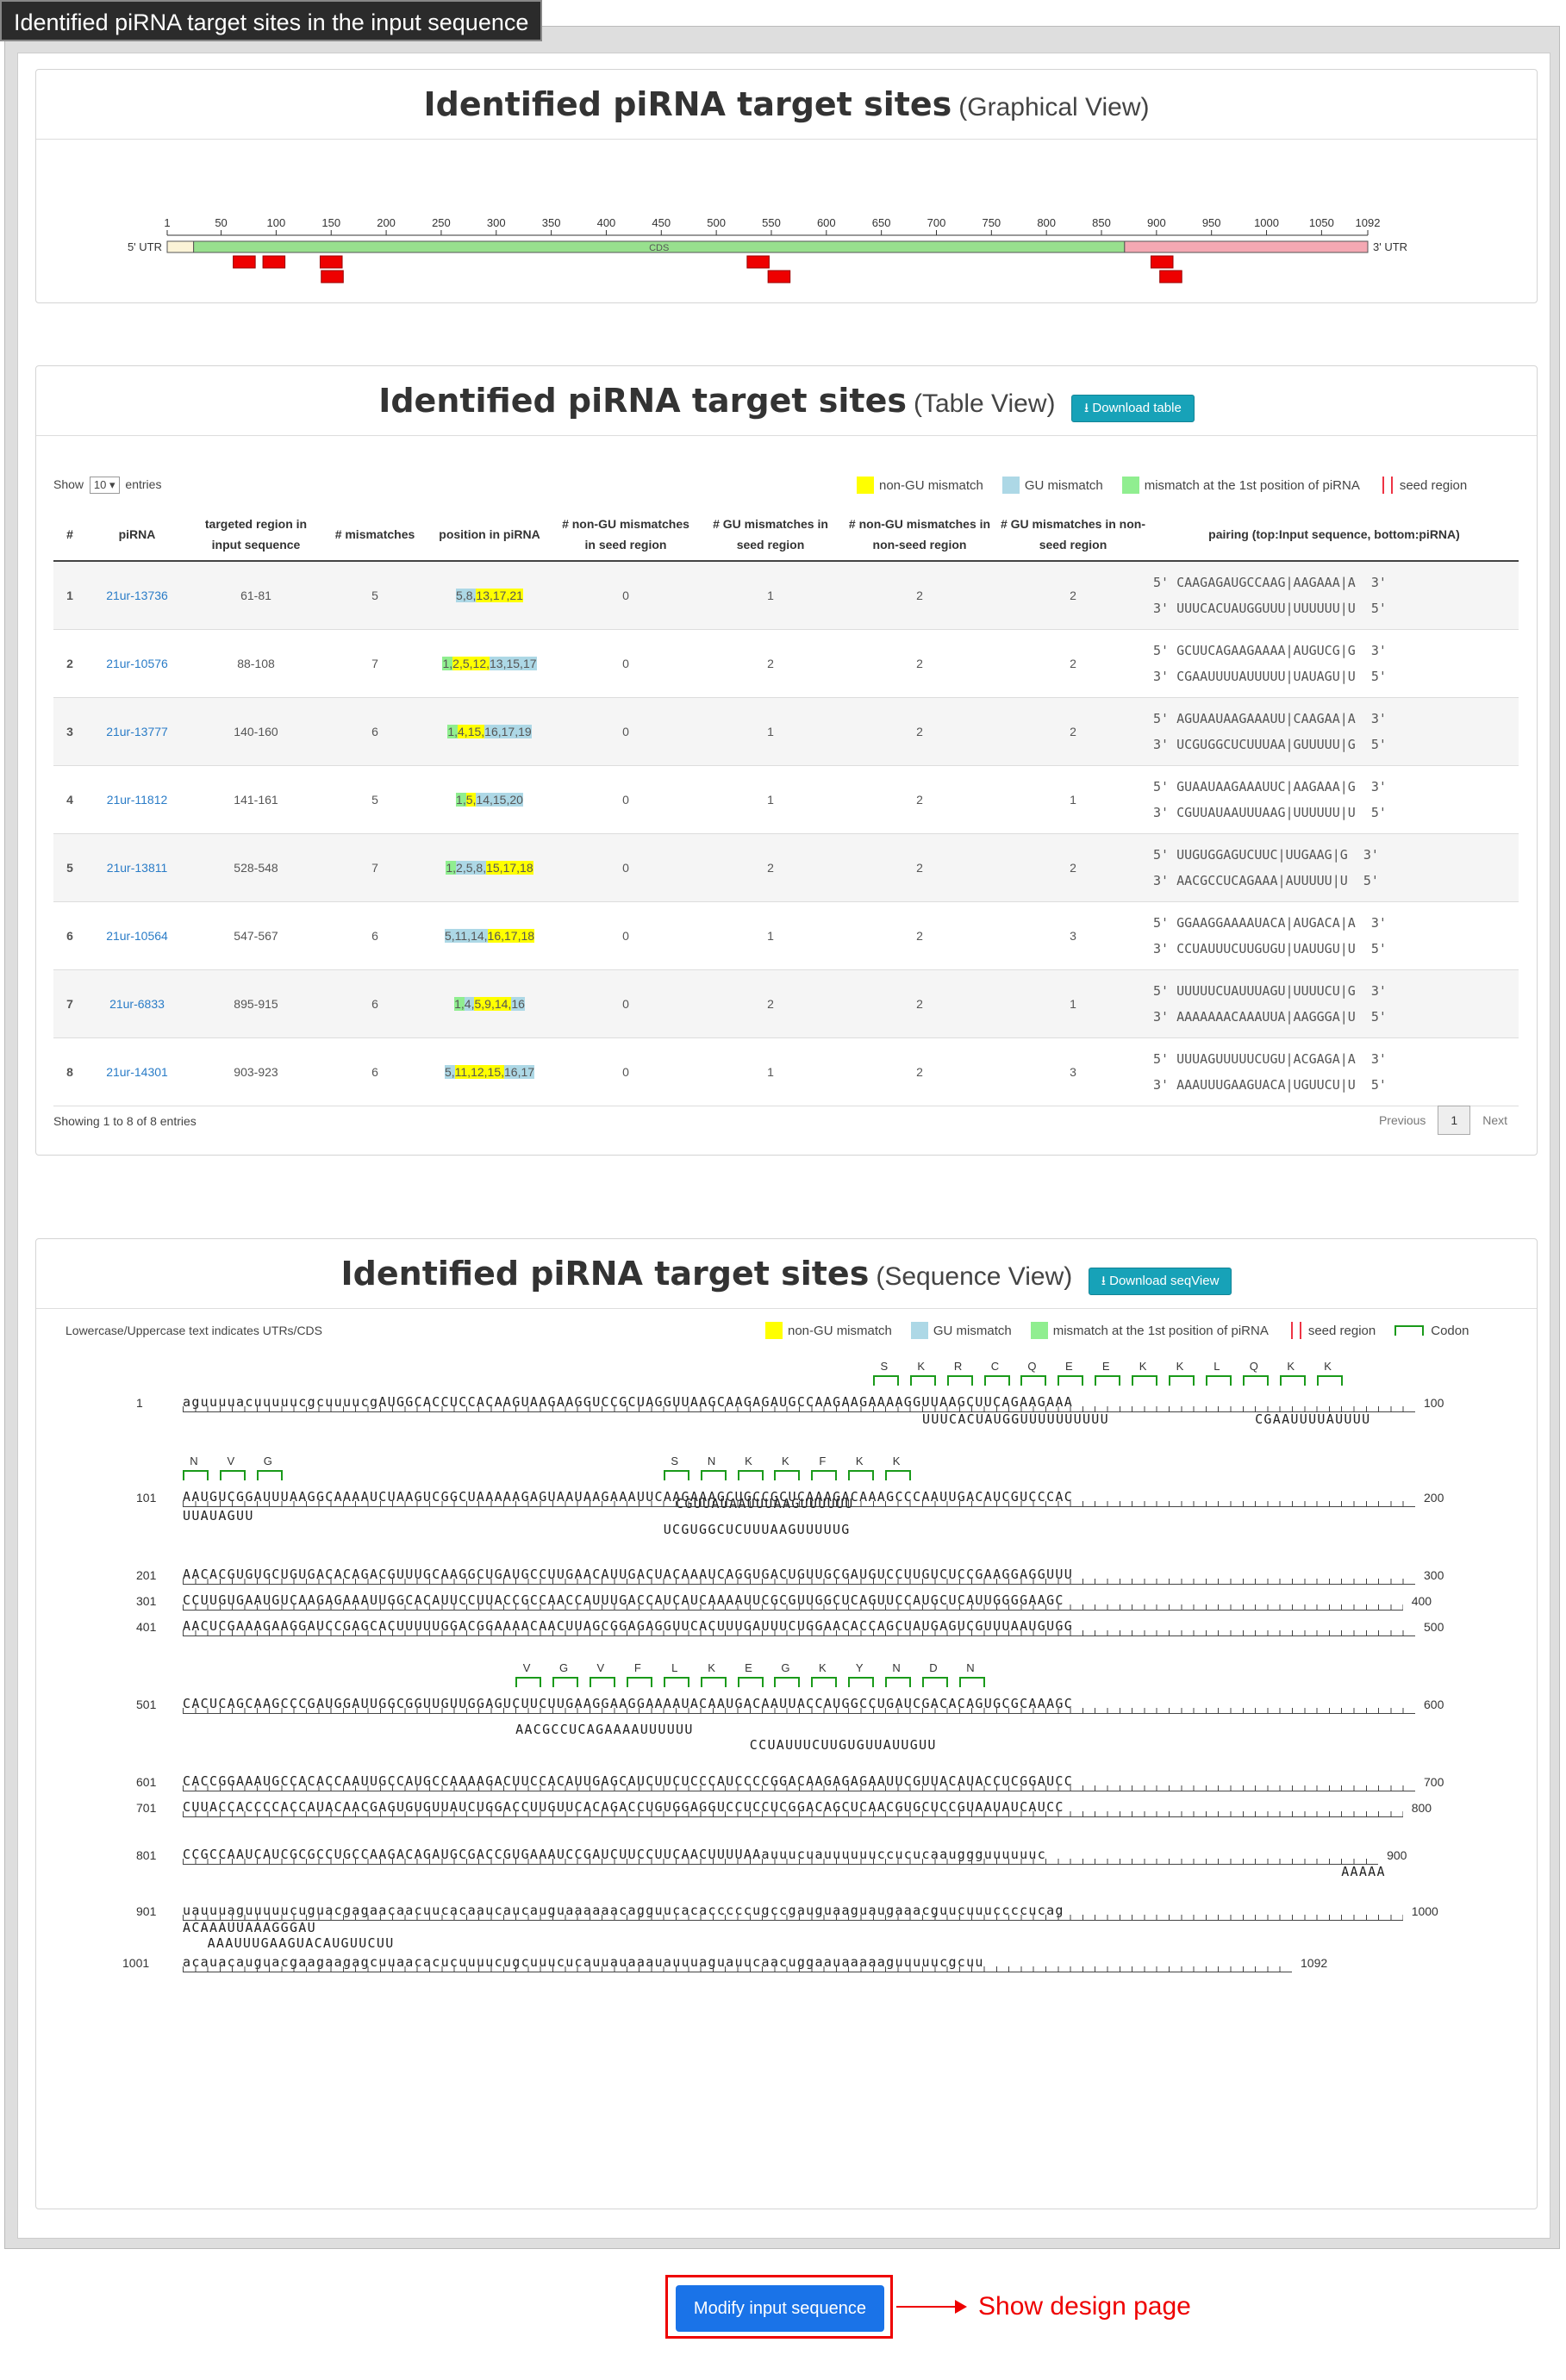 Image resolution: width=1566 pixels, height=2380 pixels. What do you see at coordinates (1291, 1330) in the screenshot?
I see `seq-seed-bar` at bounding box center [1291, 1330].